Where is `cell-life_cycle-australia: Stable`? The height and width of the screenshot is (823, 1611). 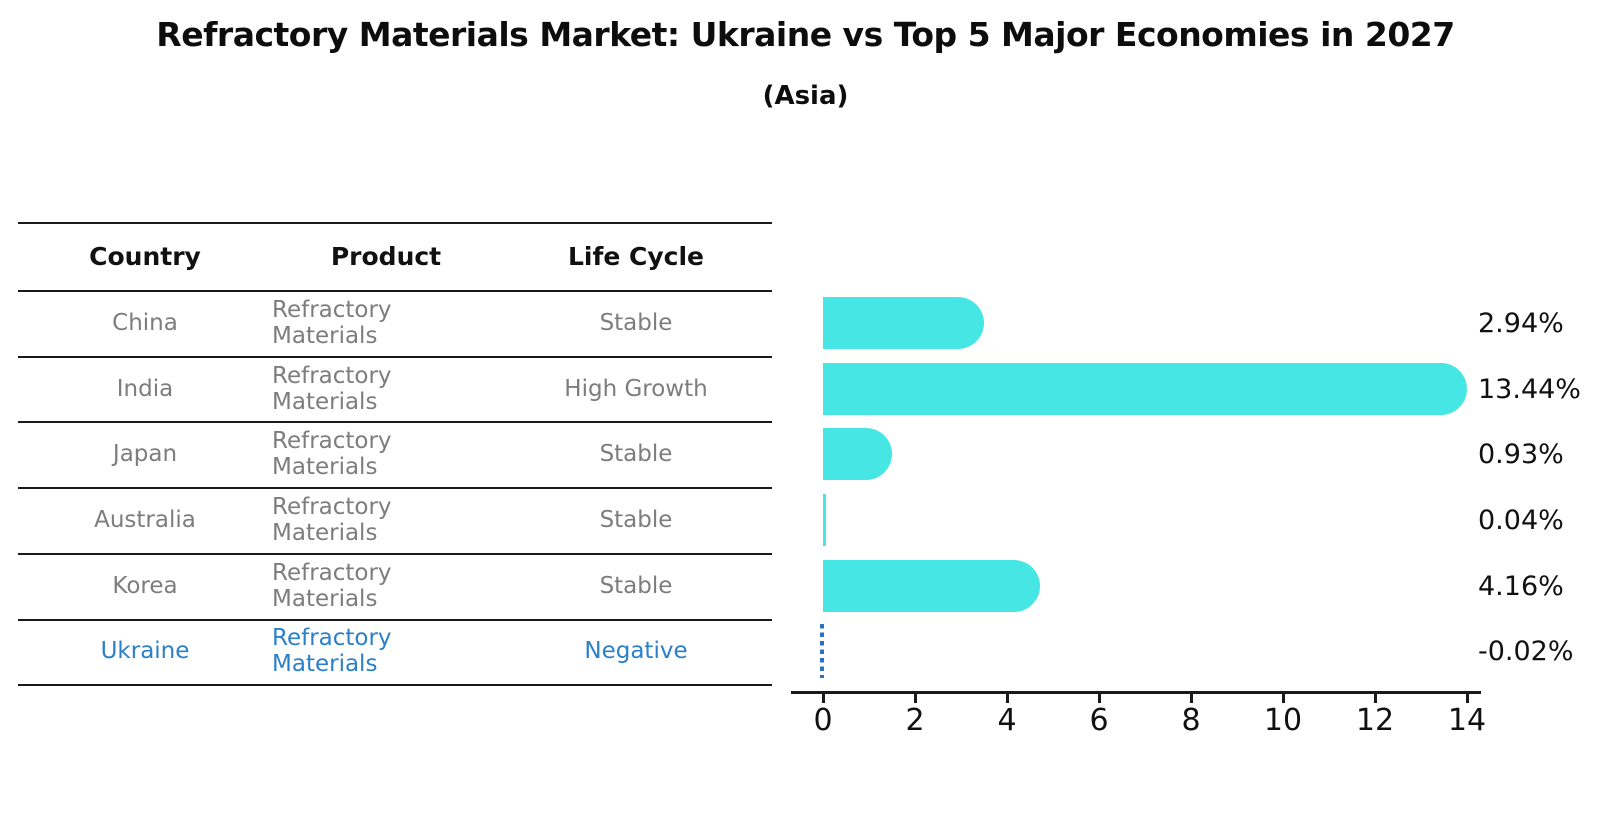
cell-life_cycle-australia: Stable is located at coordinates (636, 519).